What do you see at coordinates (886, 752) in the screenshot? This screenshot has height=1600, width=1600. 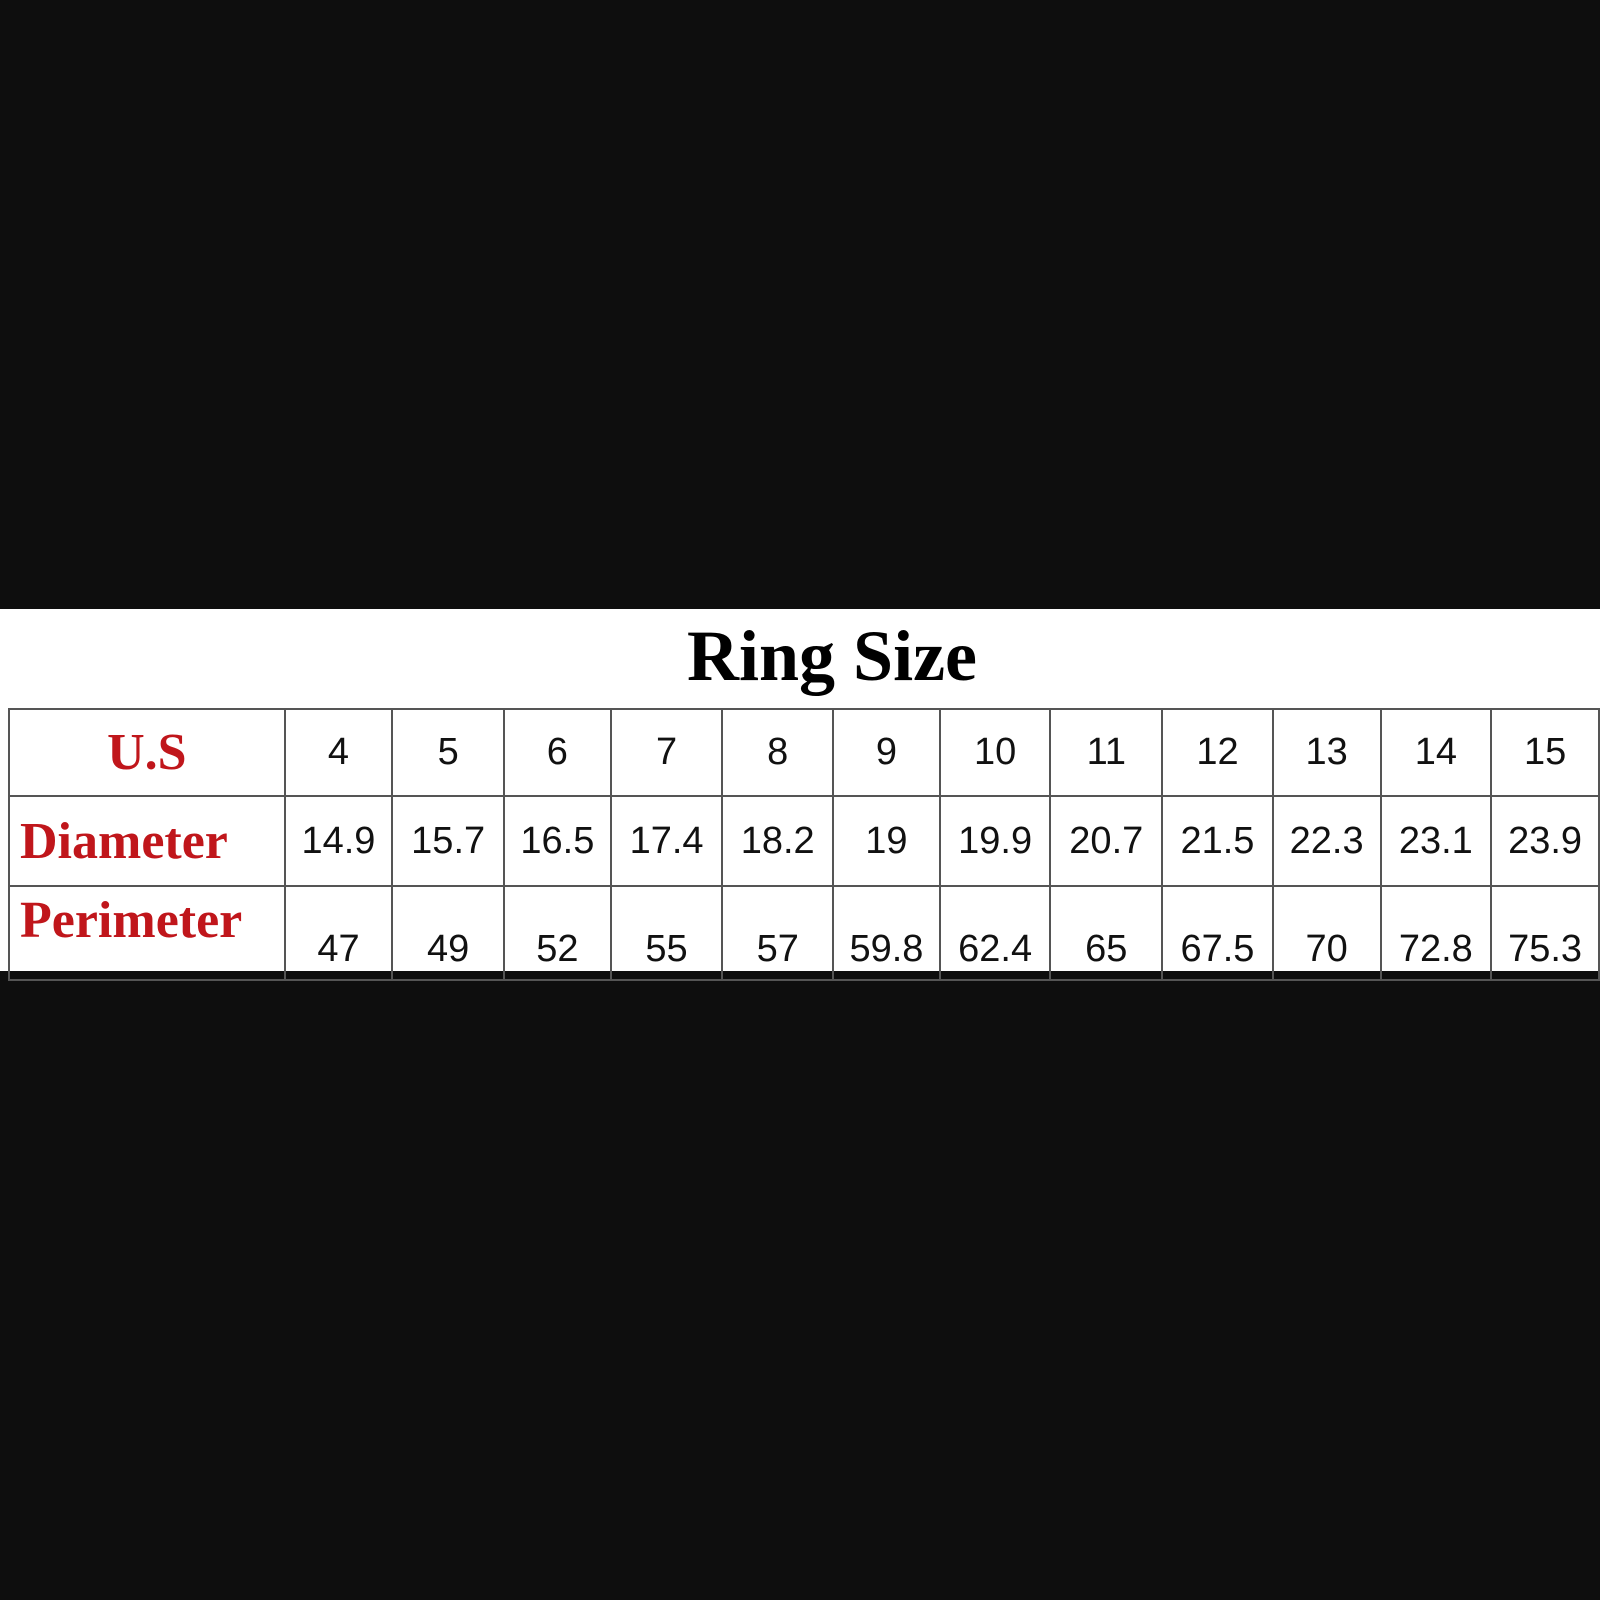 I see `table-cell: 9` at bounding box center [886, 752].